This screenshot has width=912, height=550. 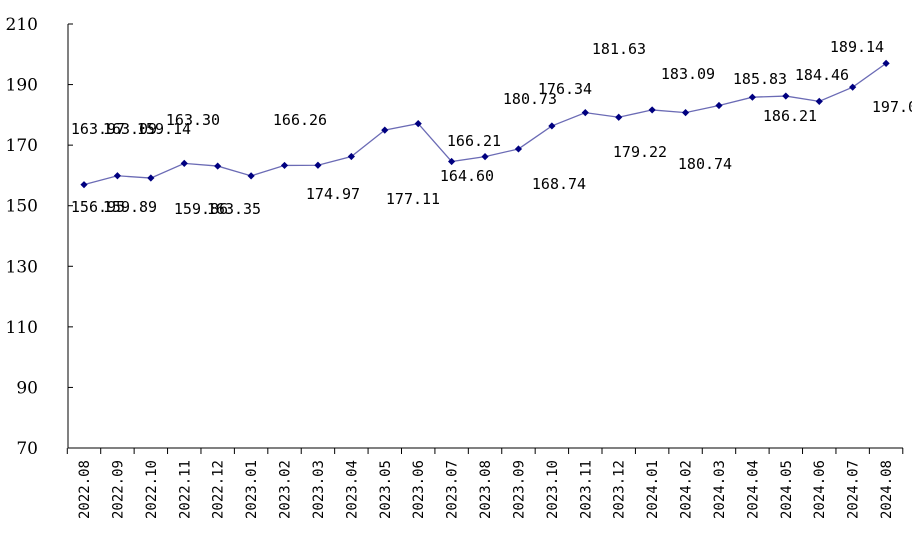 I want to click on data-label: 183.09, so click(x=688, y=74).